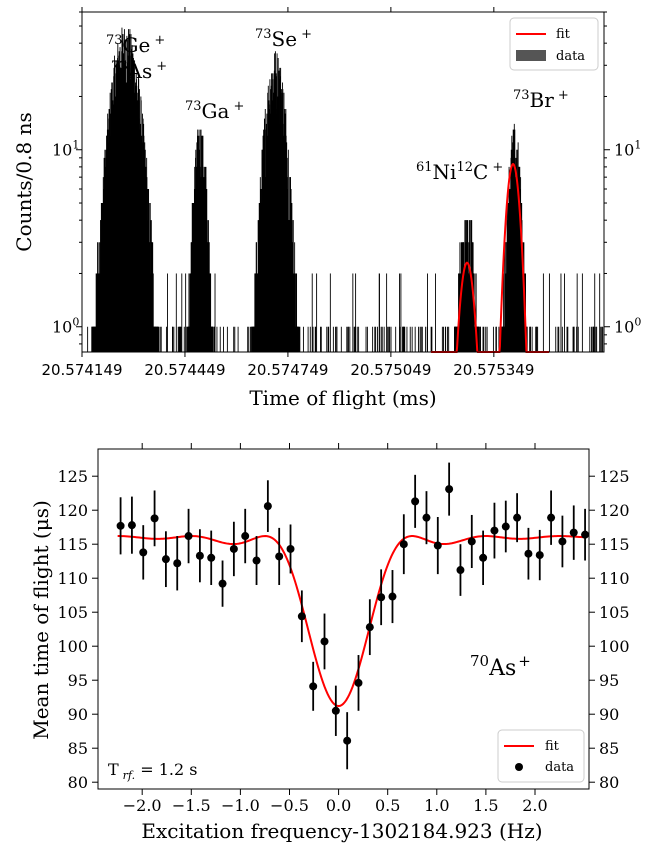 This screenshot has height=844, width=653. I want to click on bottom-x-tick-label: 0.5, so click(387, 805).